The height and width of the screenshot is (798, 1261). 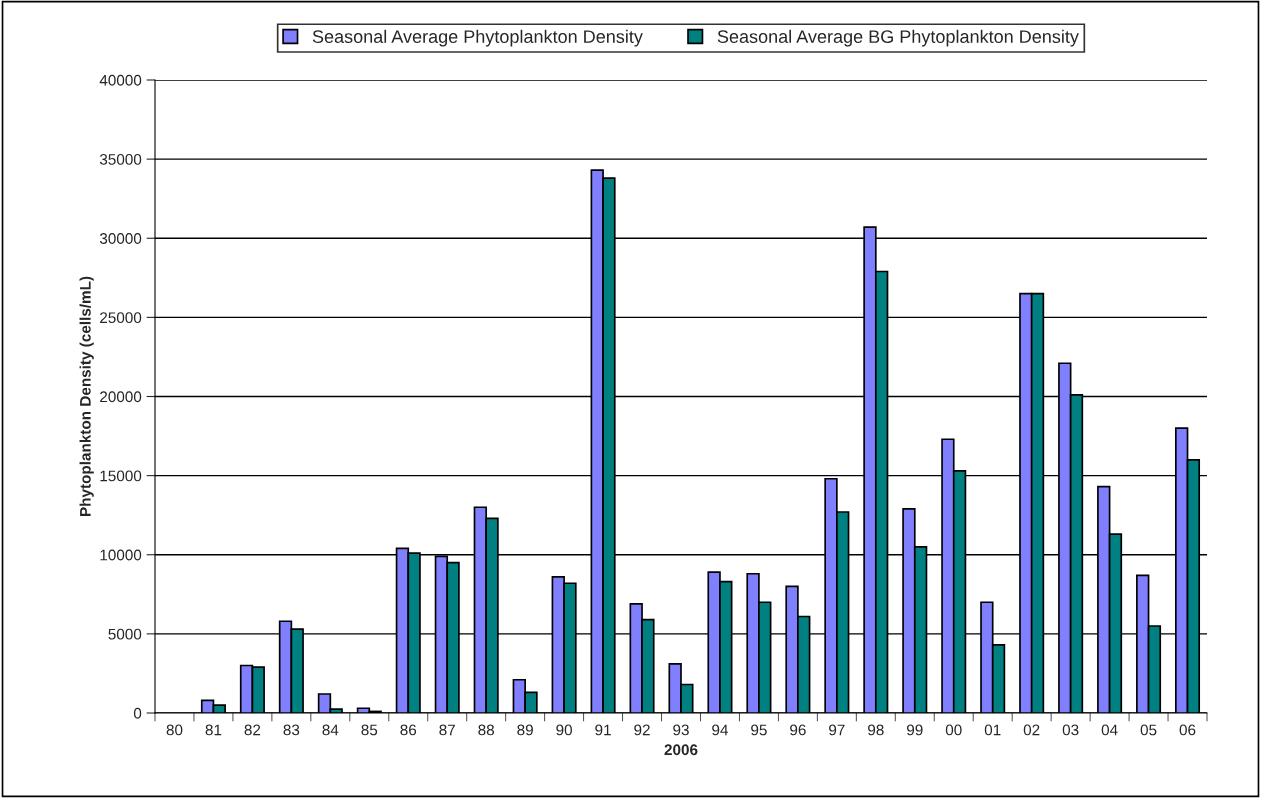 I want to click on x-tick-label: 89, so click(x=525, y=730).